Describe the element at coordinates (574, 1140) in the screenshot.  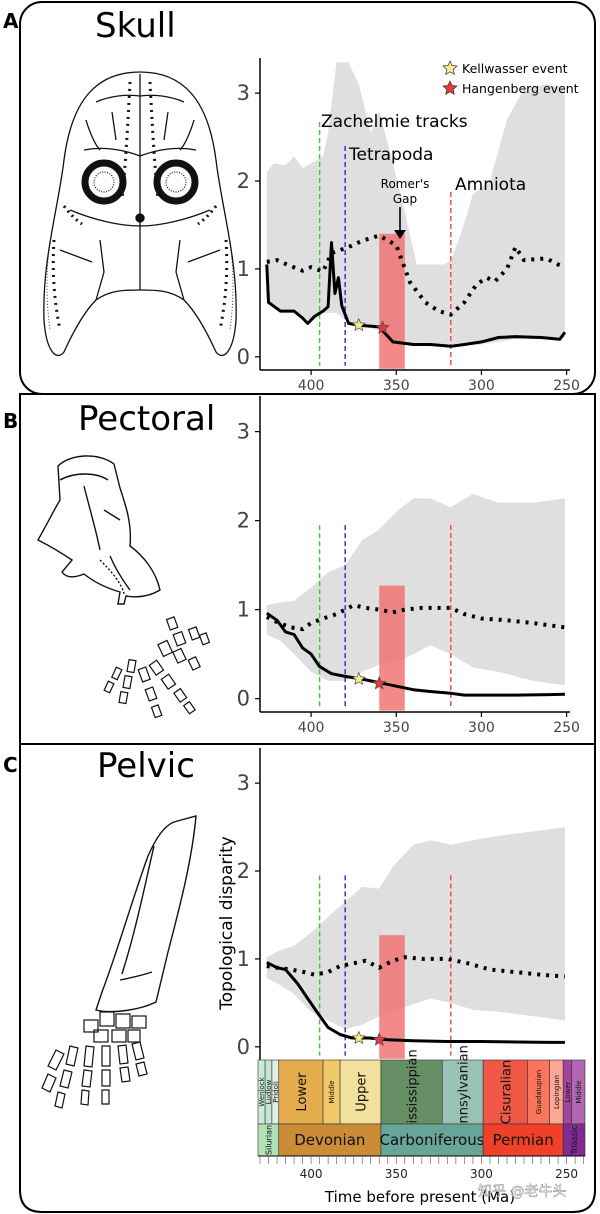
I see `period-label: Triassic` at that location.